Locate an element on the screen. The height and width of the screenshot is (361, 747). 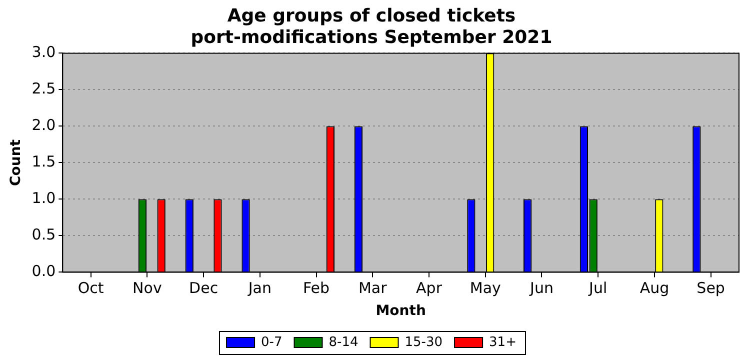
y-tick-label: 0.5 is located at coordinates (44, 235).